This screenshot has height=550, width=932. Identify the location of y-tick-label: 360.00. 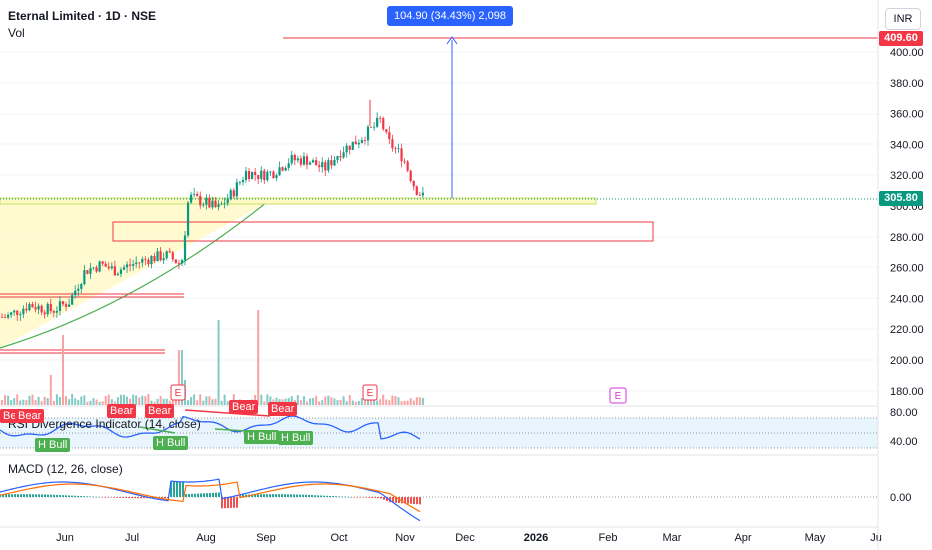
(907, 115).